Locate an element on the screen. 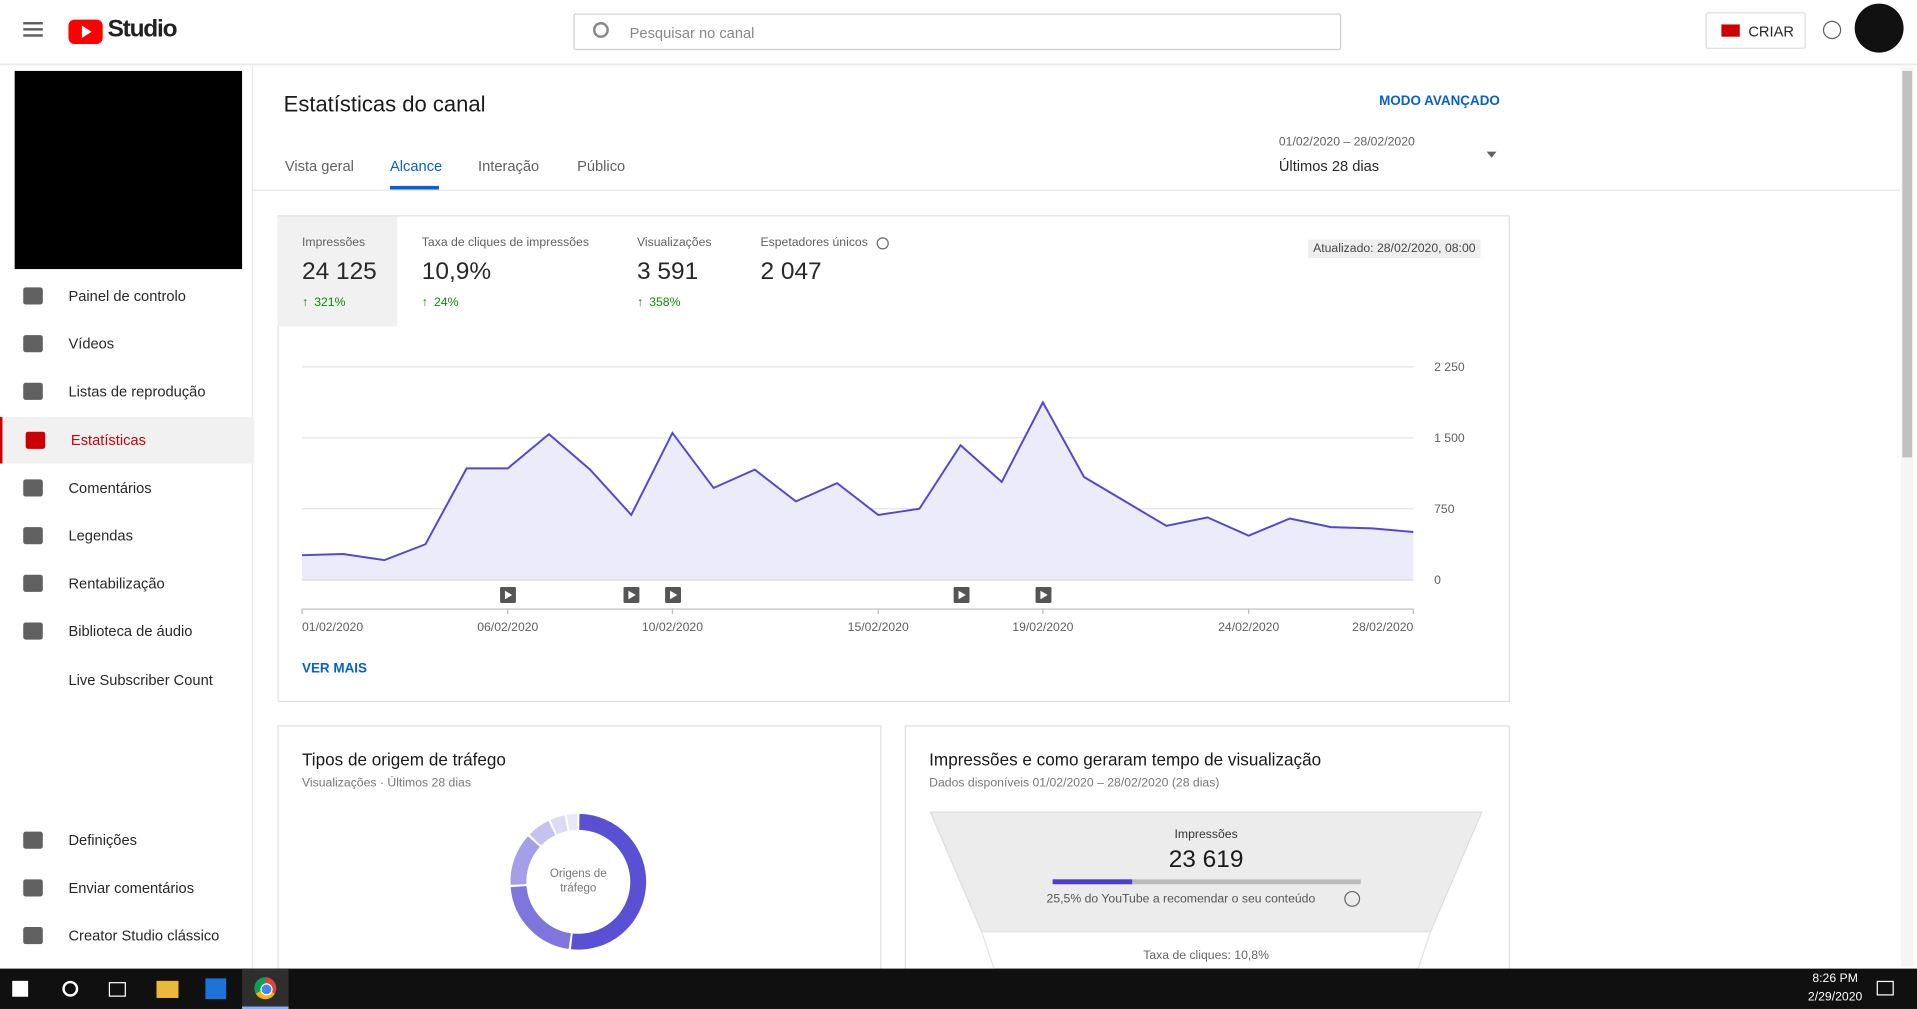 This screenshot has height=1009, width=1917. nav-label: Enviar comentários is located at coordinates (131, 888).